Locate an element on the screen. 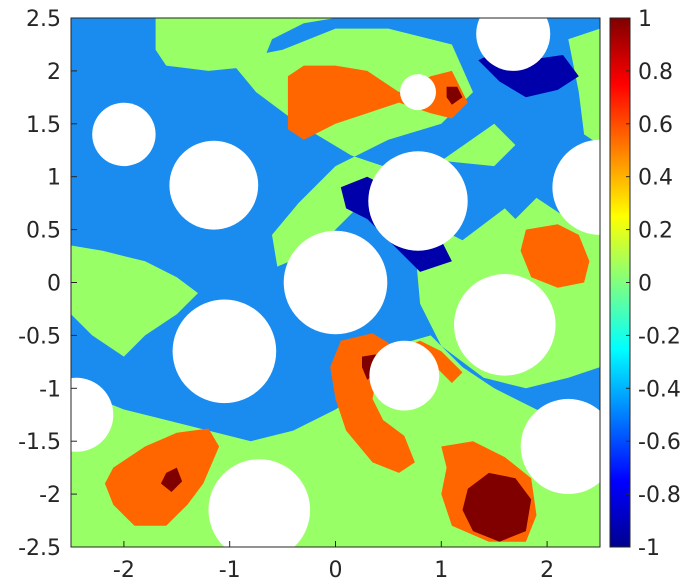  x-tick-label: -2 is located at coordinates (124, 570).